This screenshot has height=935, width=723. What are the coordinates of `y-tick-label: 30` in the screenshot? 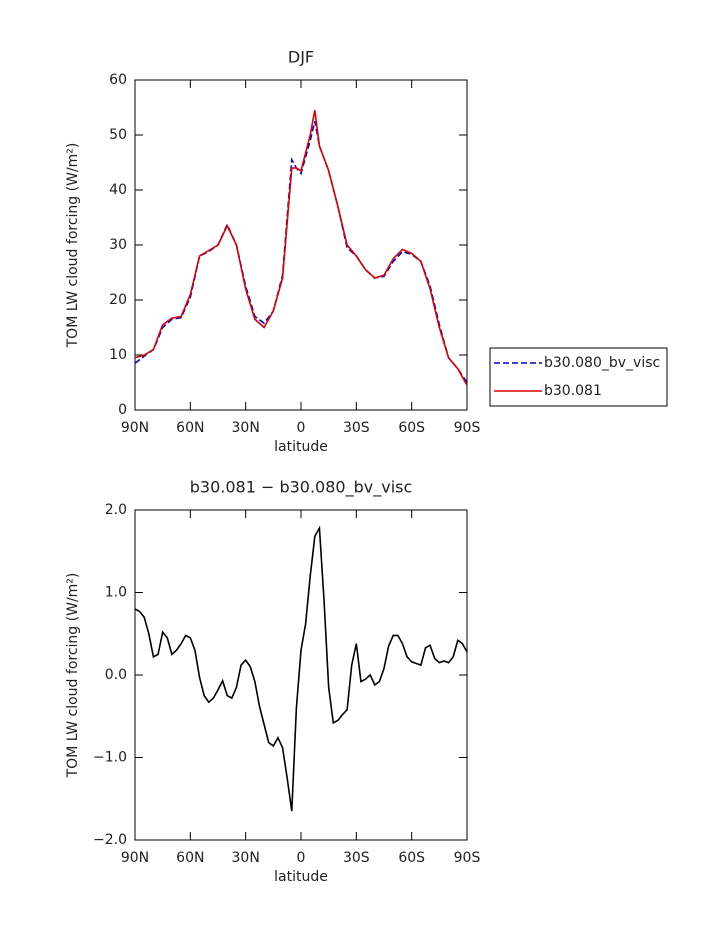 It's located at (118, 245).